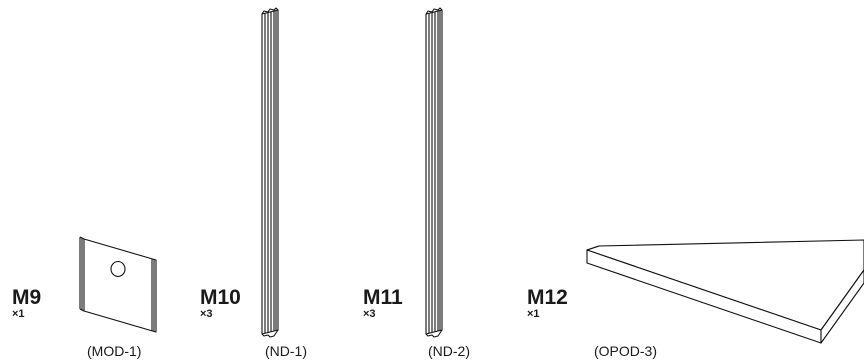  What do you see at coordinates (625, 351) in the screenshot?
I see `part-code: (OPOD-3)` at bounding box center [625, 351].